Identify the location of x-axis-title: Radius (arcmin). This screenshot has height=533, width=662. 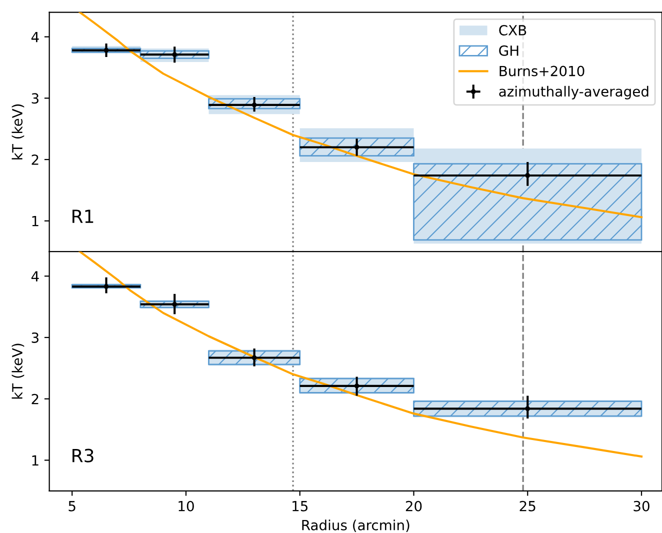
(356, 526).